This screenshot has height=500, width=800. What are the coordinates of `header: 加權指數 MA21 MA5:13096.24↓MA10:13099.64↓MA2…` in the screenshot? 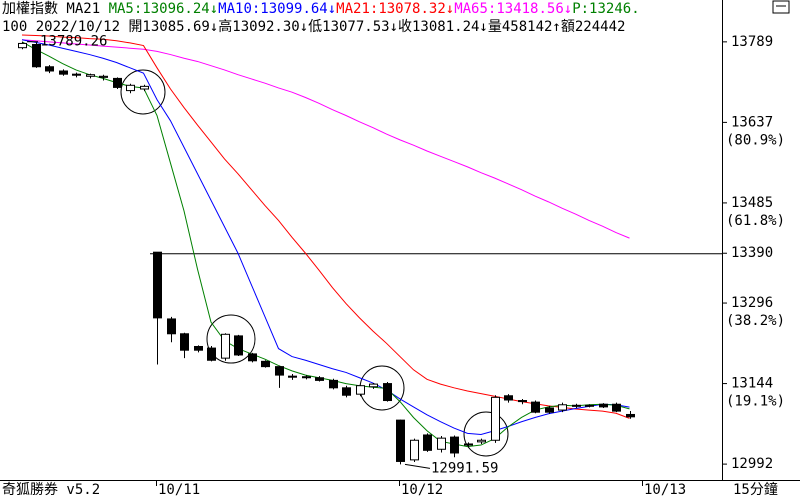 It's located at (321, 18).